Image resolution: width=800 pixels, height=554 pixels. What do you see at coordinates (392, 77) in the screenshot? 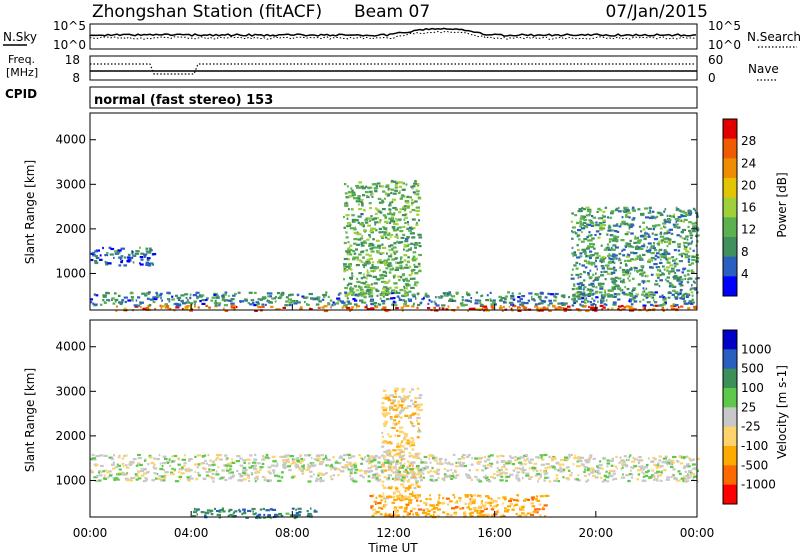
I see `freq-panel: Freq. [MHz] 18 8 60 0 Nave CPID` at bounding box center [392, 77].